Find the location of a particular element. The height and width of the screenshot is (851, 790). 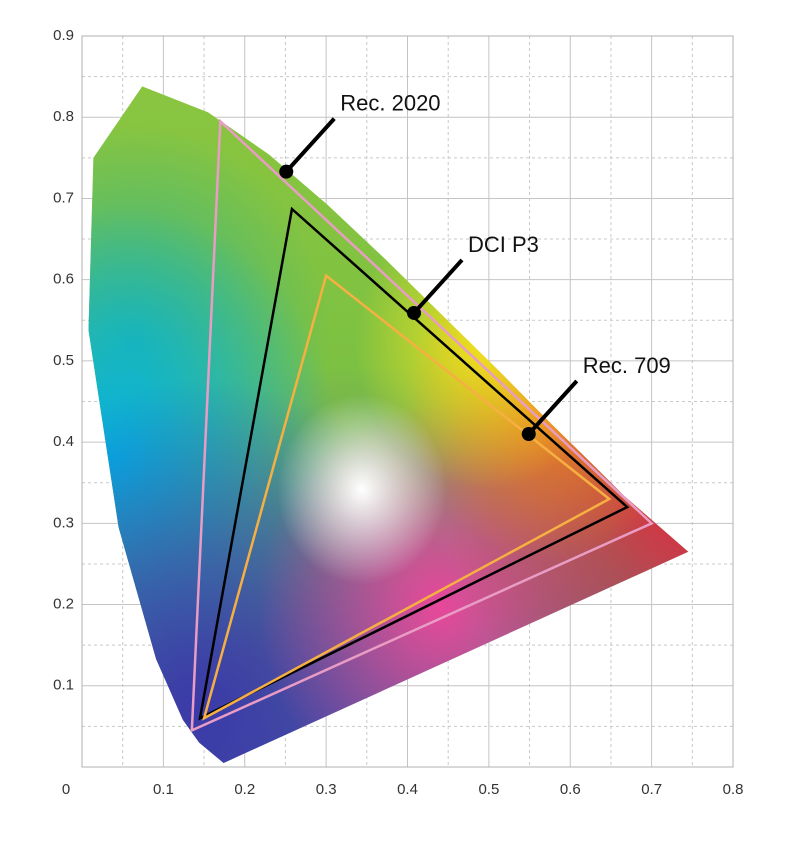

annotation-label: Rec. 2020 is located at coordinates (390, 102).